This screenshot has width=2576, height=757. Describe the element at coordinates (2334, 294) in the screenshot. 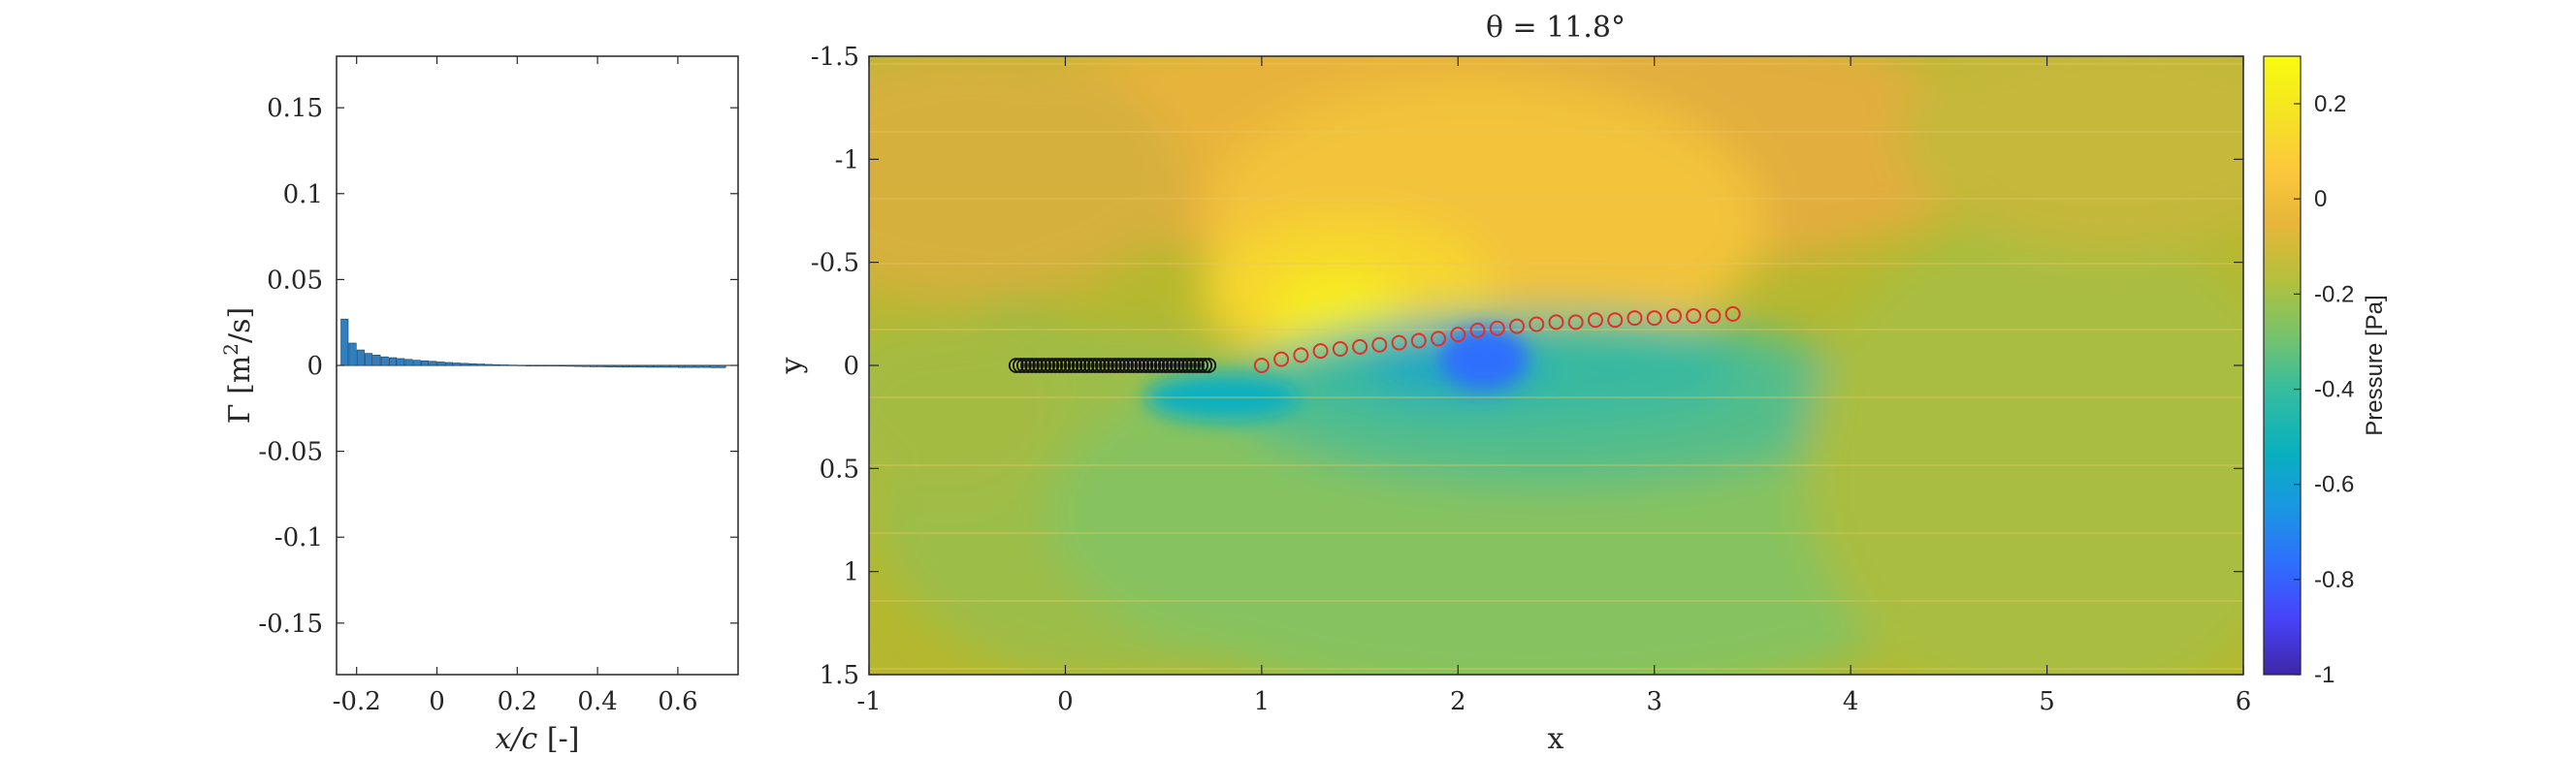

I see `colorbar-tick-label: -0.2` at that location.